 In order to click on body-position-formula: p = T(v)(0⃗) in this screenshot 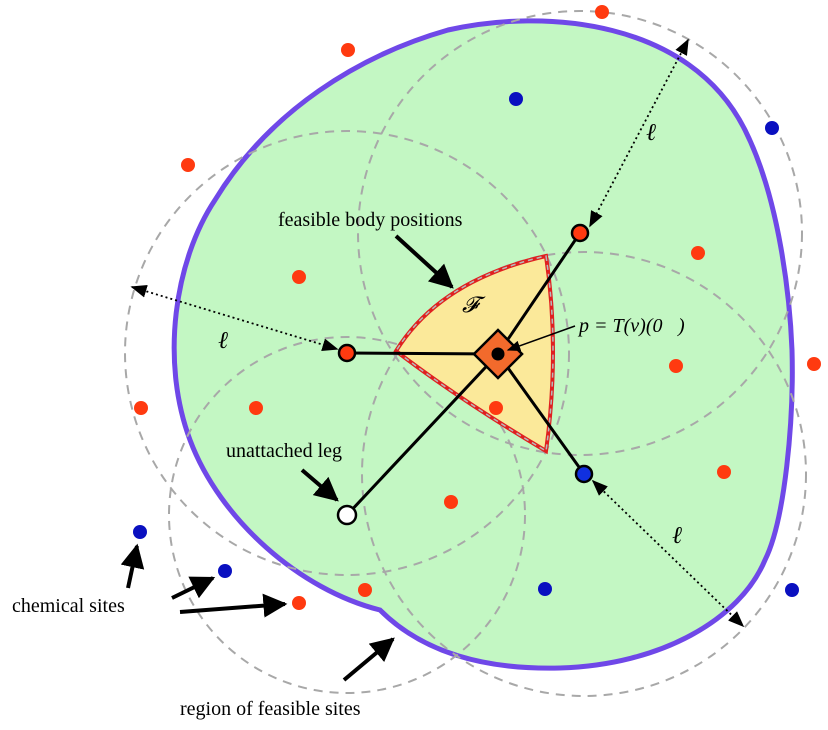, I will do `click(631, 326)`.